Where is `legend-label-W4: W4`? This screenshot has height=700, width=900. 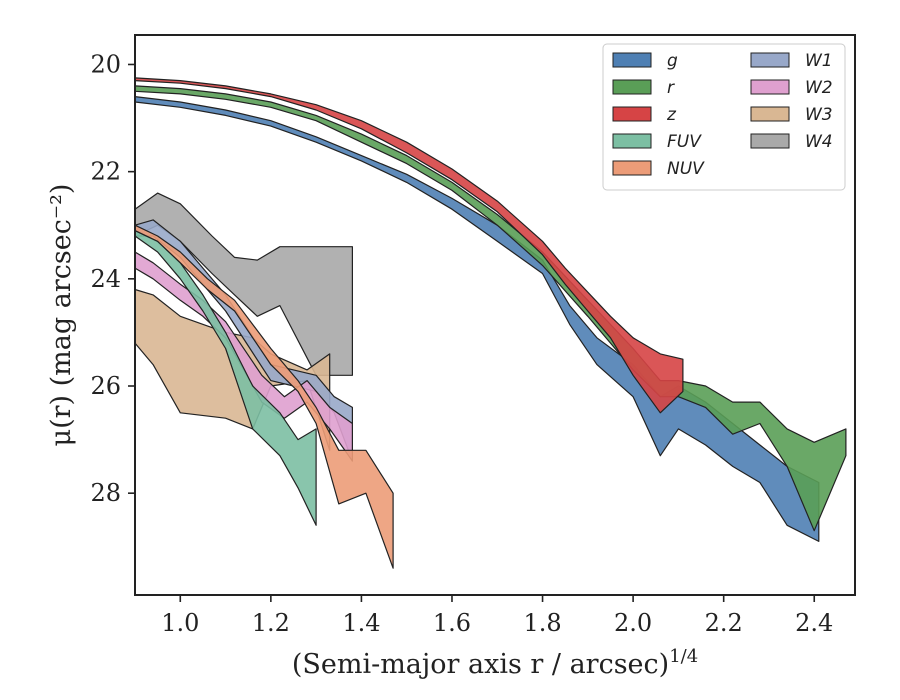
legend-label-W4: W4 is located at coordinates (819, 142).